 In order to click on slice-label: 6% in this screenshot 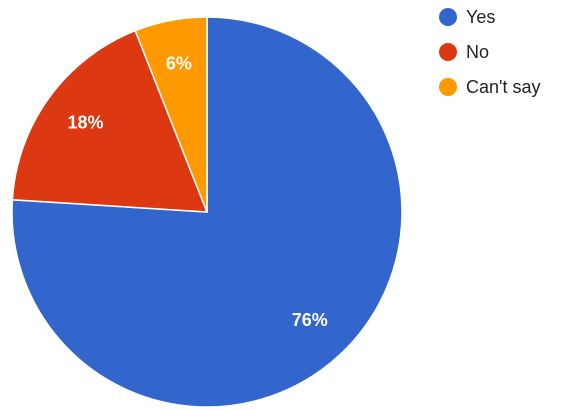, I will do `click(179, 63)`.